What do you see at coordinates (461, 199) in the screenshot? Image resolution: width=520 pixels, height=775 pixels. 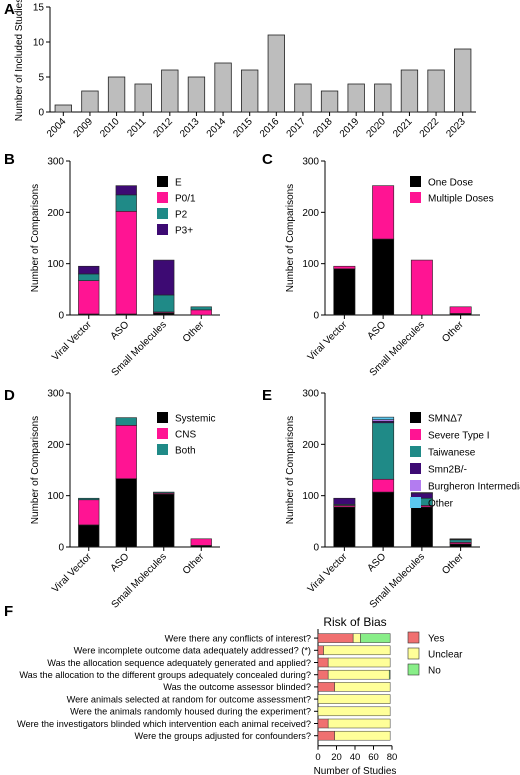 I see `legend-label: Multiple Doses` at bounding box center [461, 199].